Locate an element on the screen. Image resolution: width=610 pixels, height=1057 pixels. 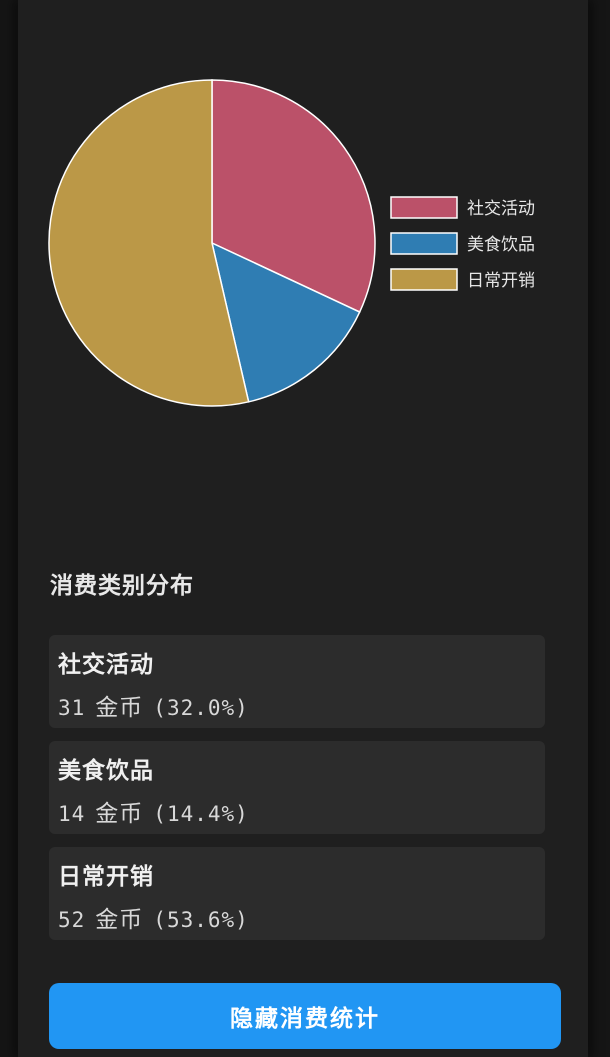
category-card-value: 31 金币 (32.0%) is located at coordinates (153, 705).